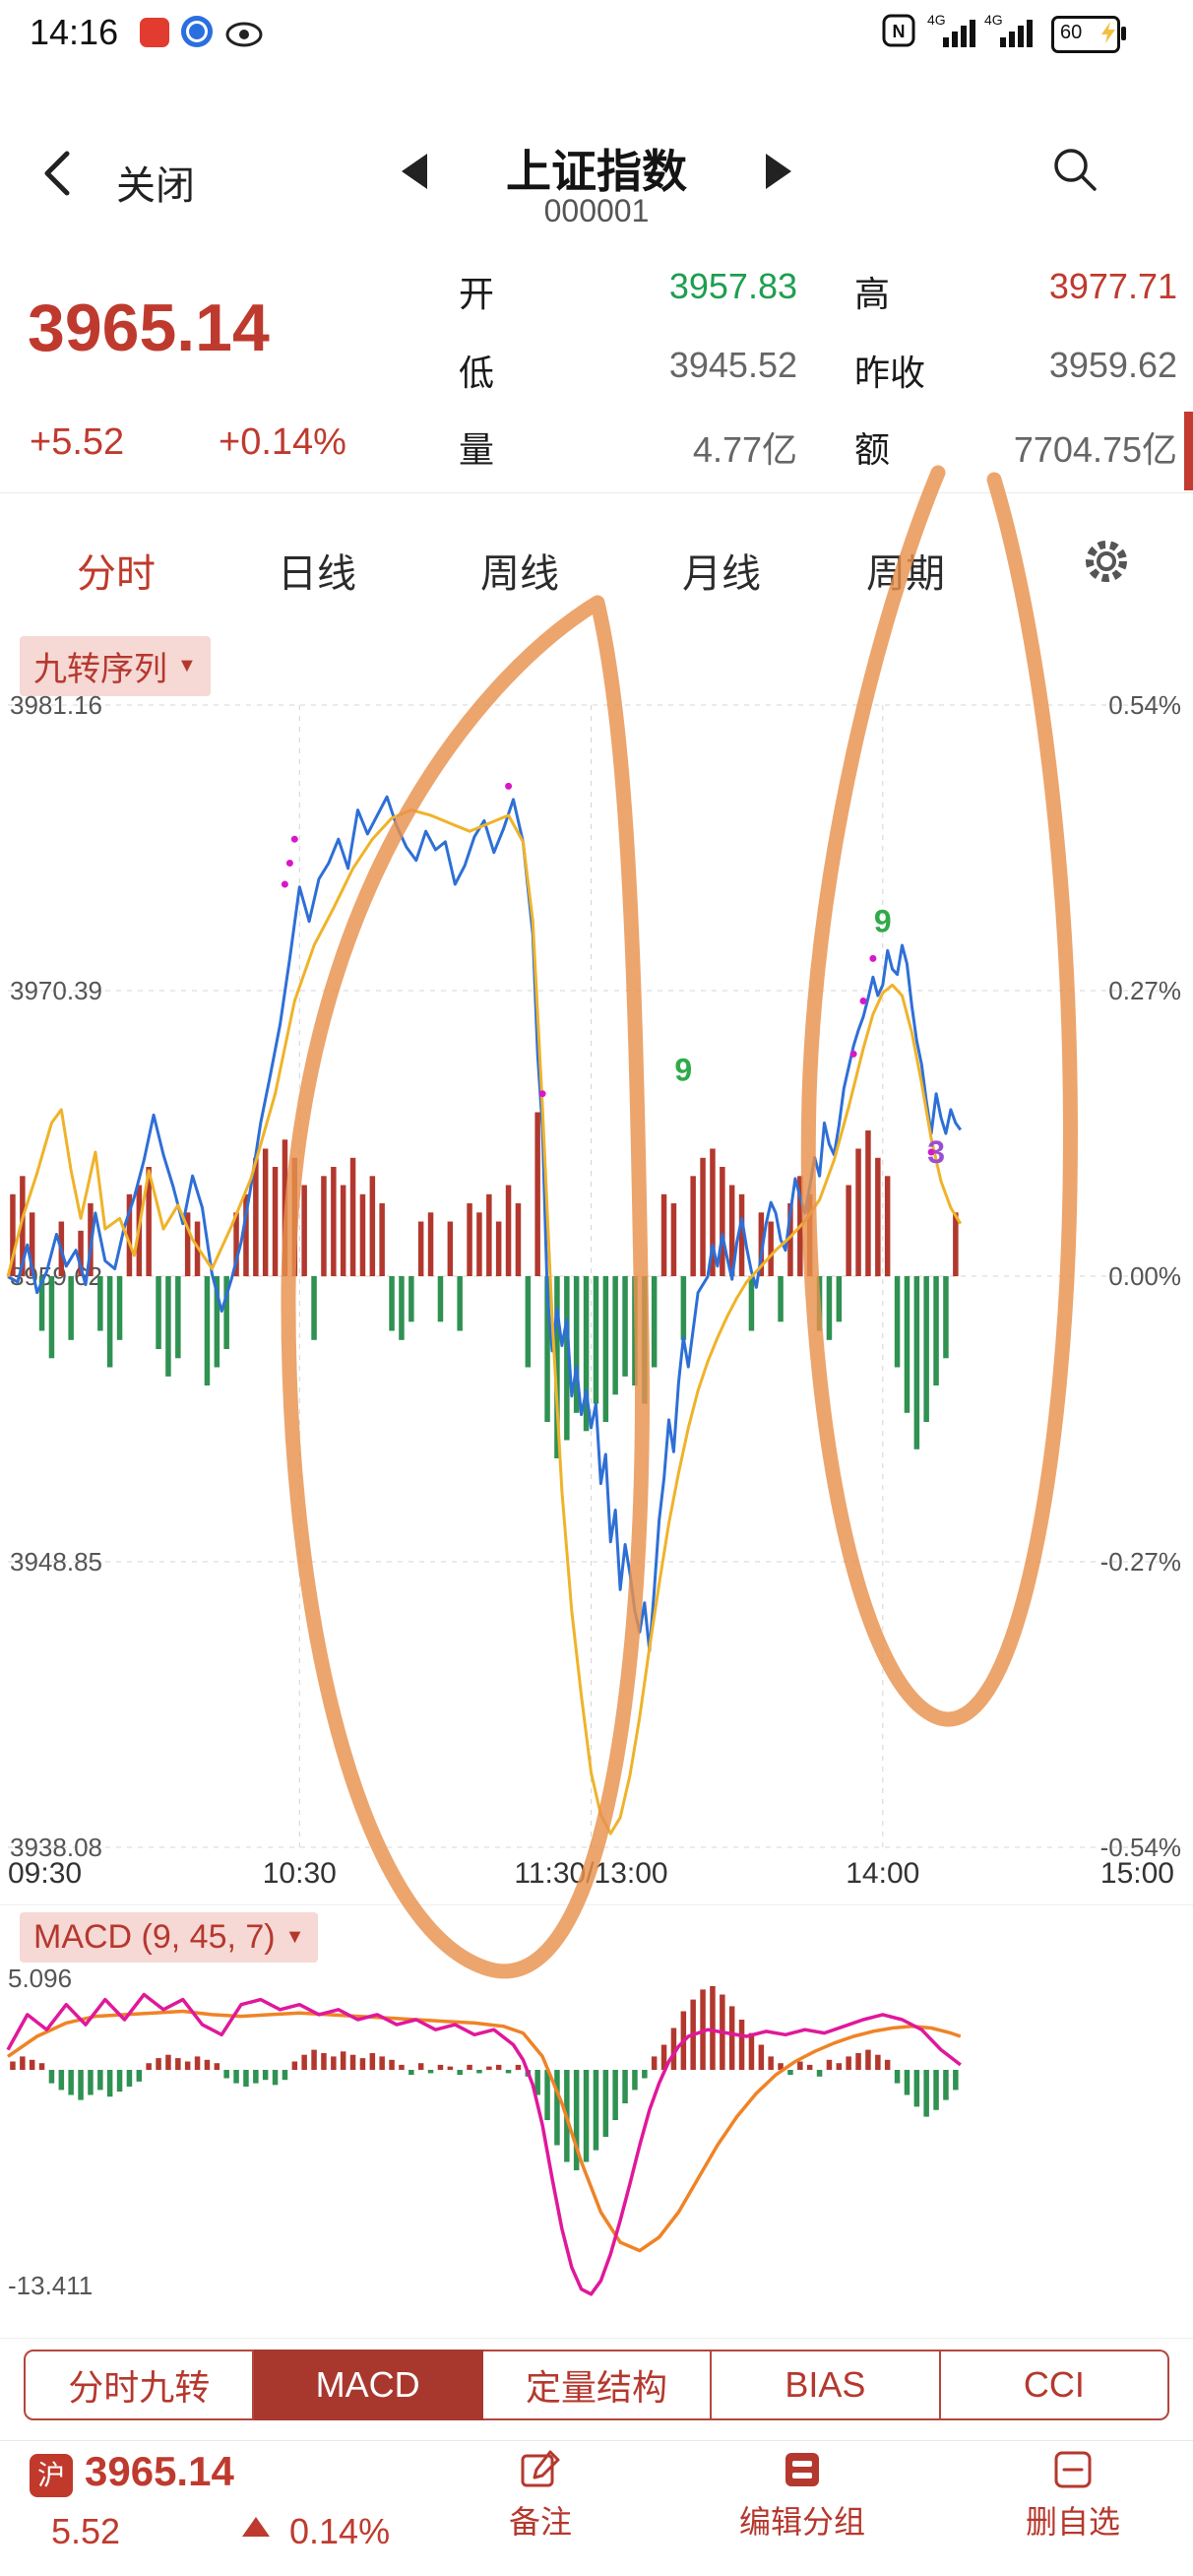 The image size is (1193, 2576). I want to click on svg-text: 14:00, so click(882, 1873).